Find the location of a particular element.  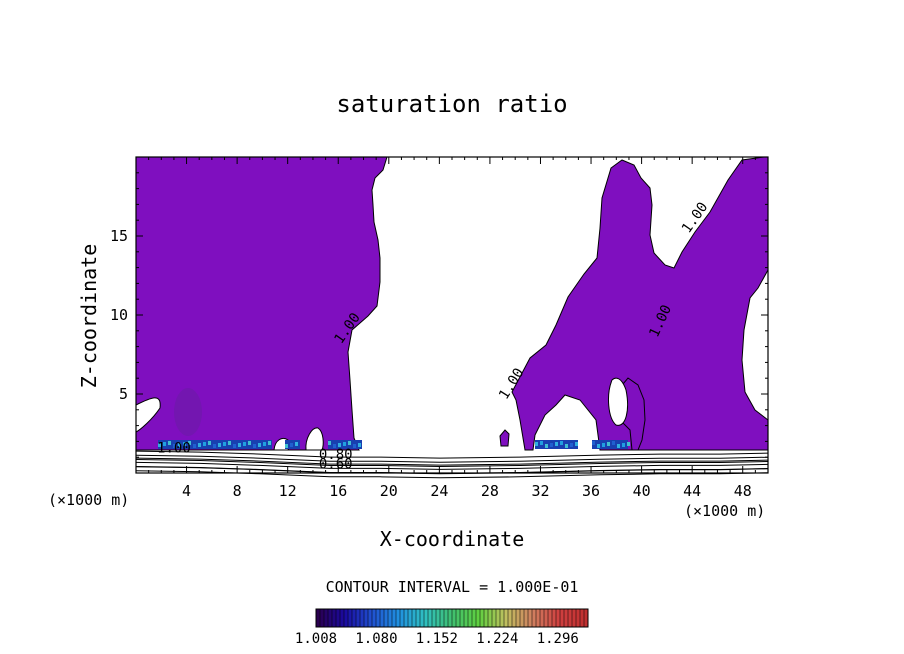

colorbar-tick-label-1: 1.008 is located at coordinates (316, 639).